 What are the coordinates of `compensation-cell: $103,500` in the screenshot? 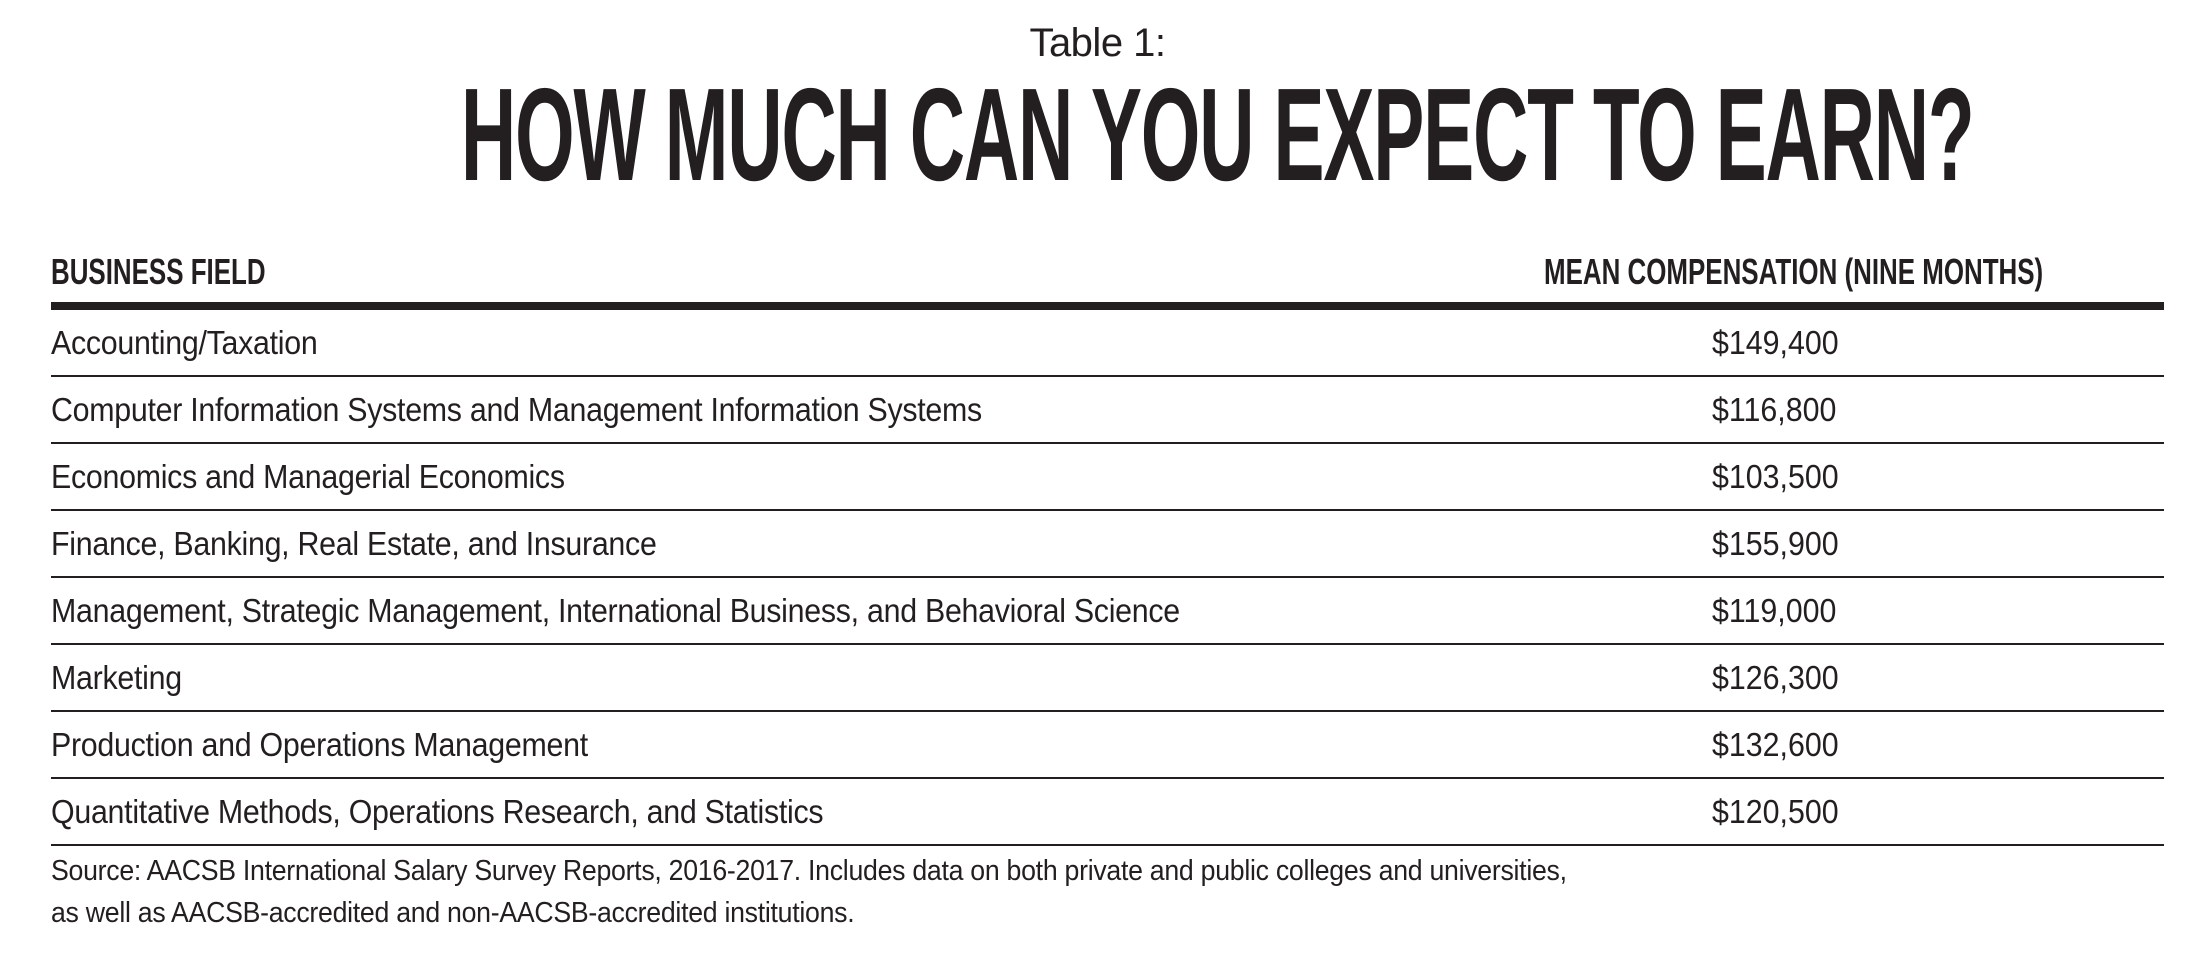 It's located at (1775, 476).